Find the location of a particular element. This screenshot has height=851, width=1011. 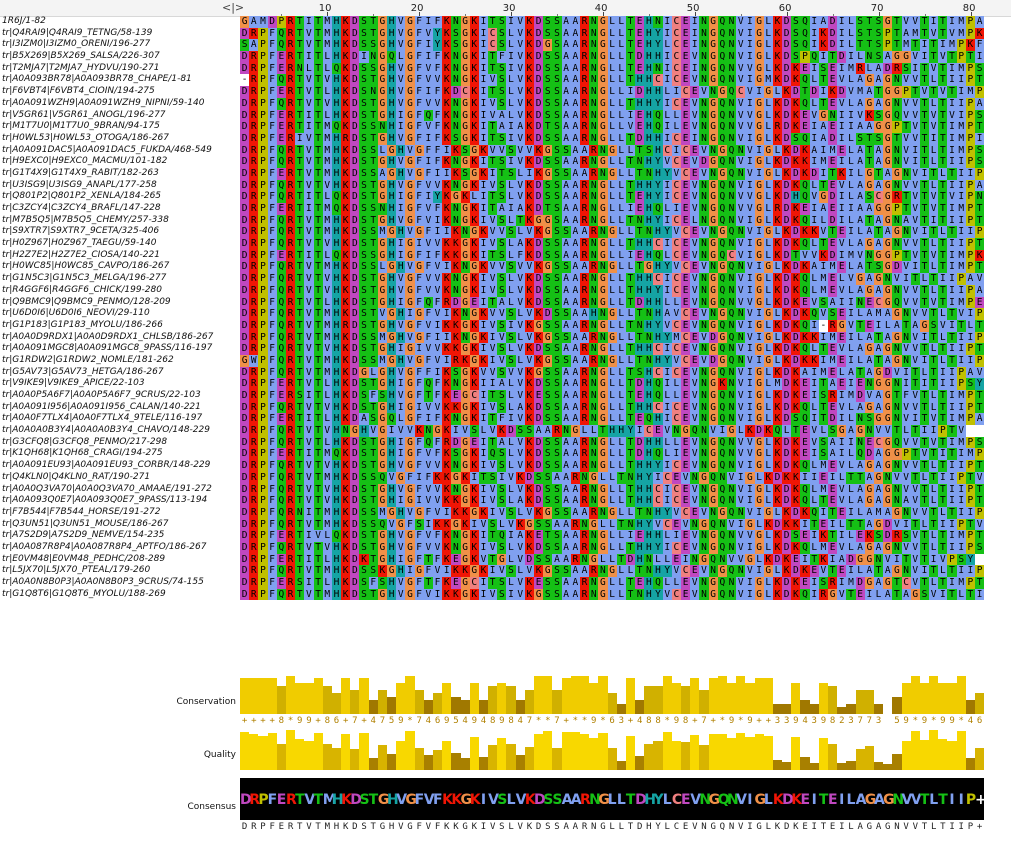

sequence-name: tr|R4GGF6|R4GGF6_CHICK/199-280 is located at coordinates (82, 289).